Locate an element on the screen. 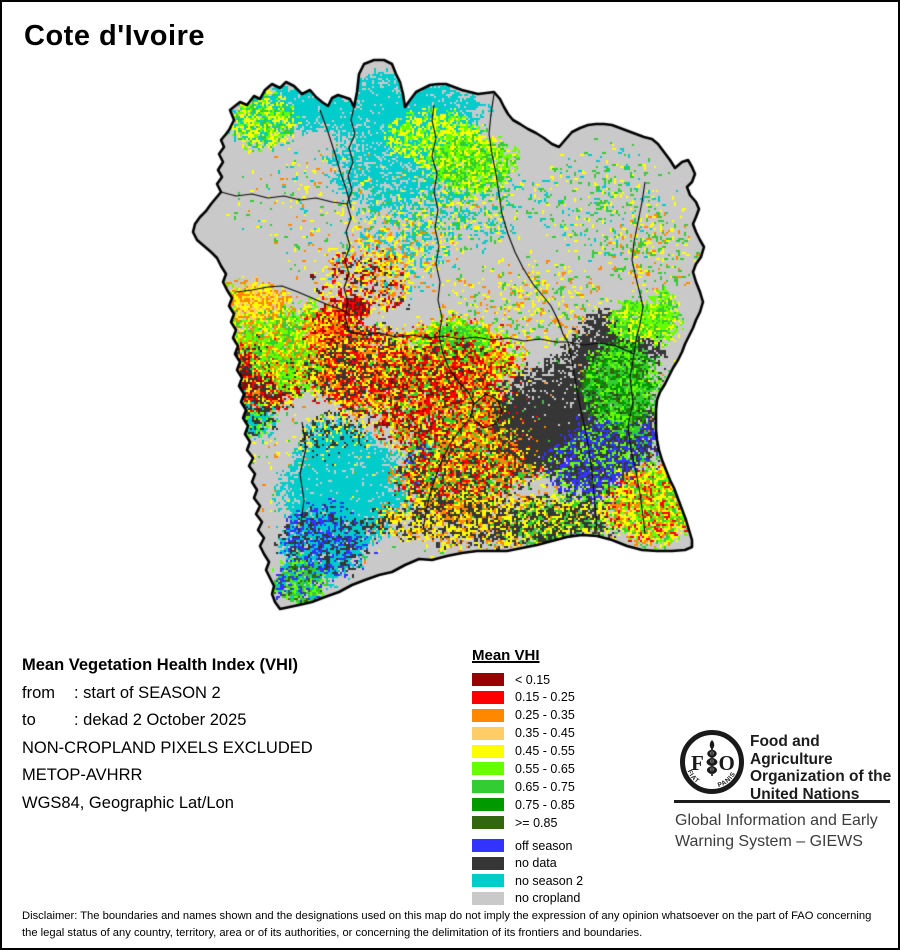  legend-row: 0.55 - 0.65 is located at coordinates (527, 768).